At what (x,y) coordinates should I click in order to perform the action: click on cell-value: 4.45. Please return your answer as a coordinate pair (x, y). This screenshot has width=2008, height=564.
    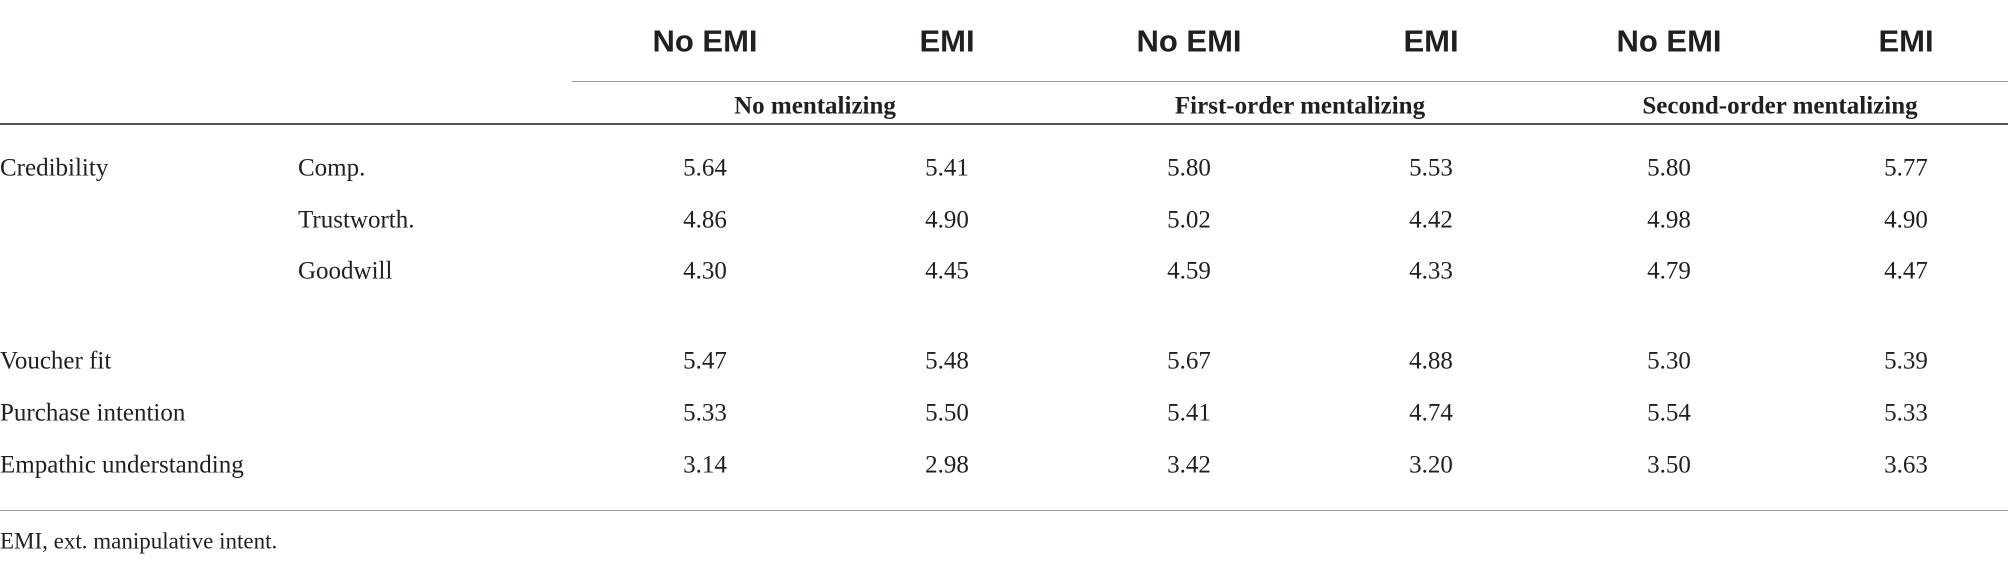
    Looking at the image, I should click on (947, 271).